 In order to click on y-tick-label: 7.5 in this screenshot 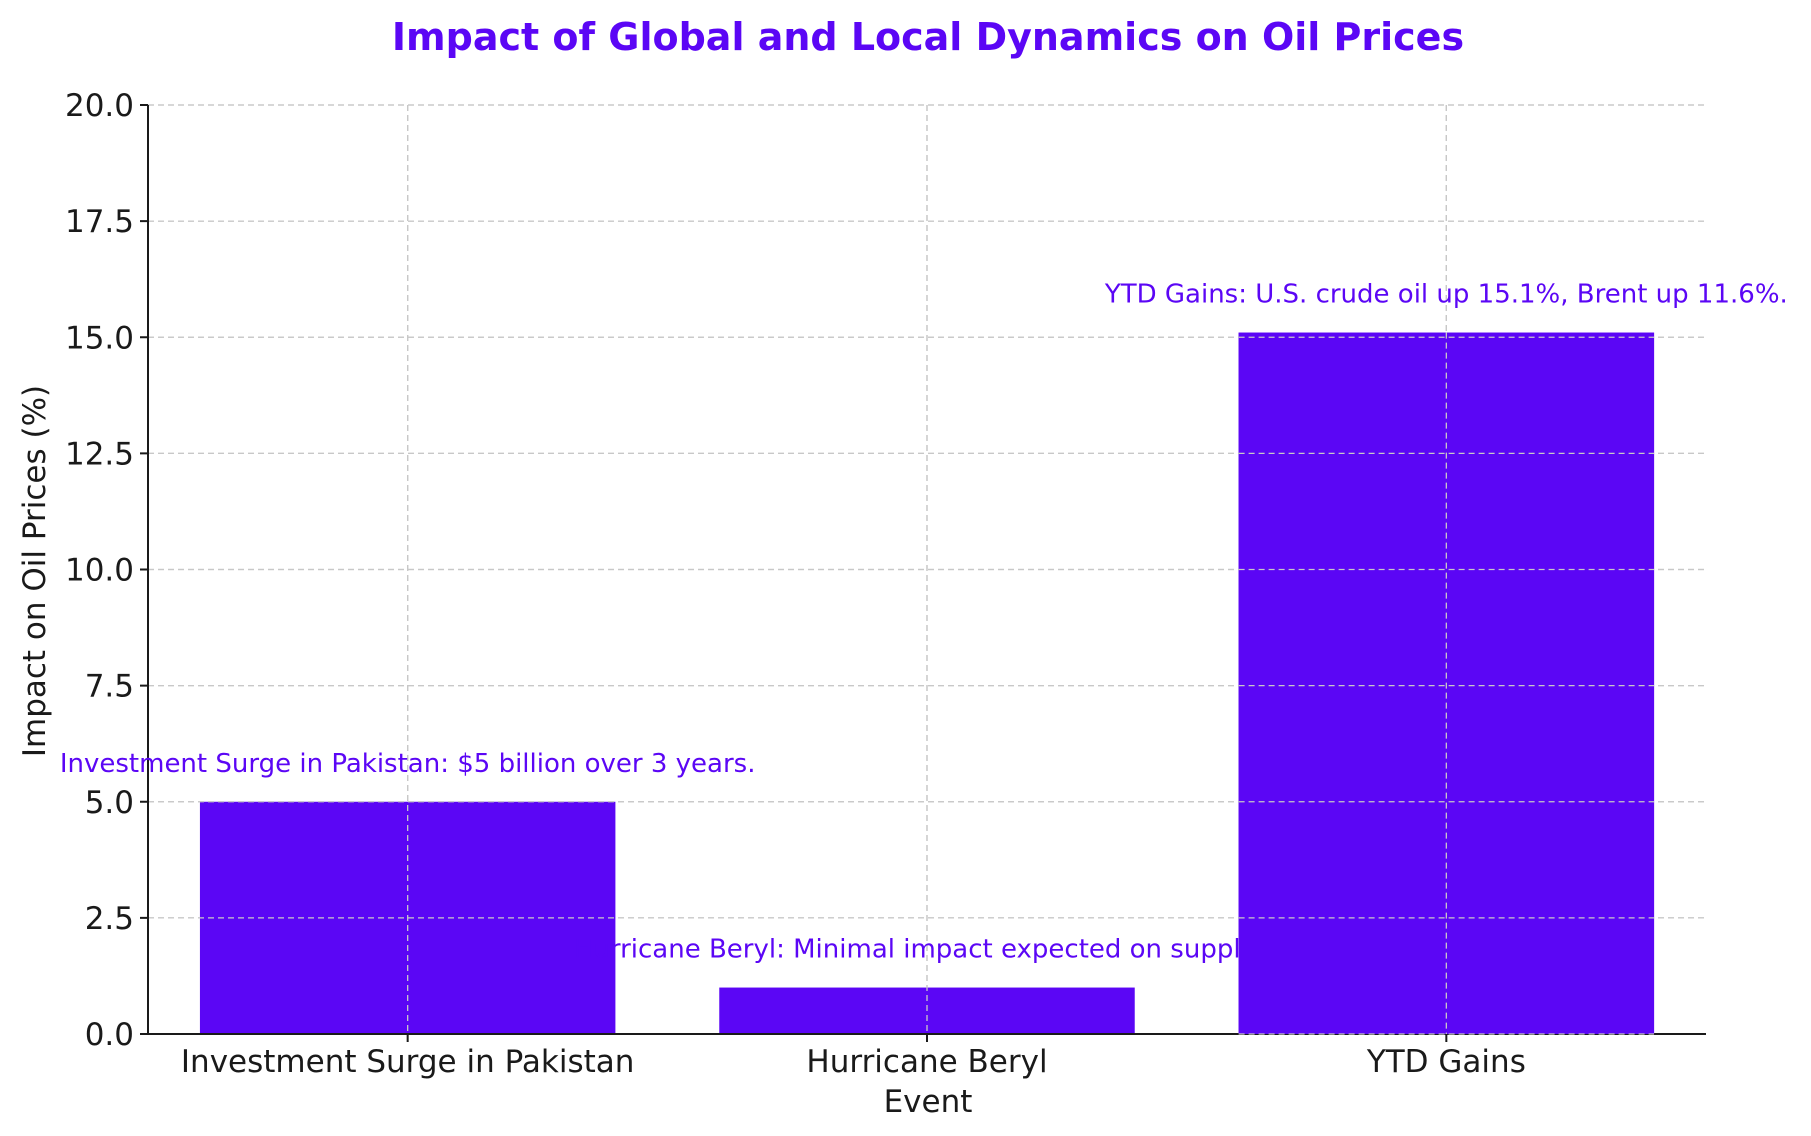, I will do `click(109, 687)`.